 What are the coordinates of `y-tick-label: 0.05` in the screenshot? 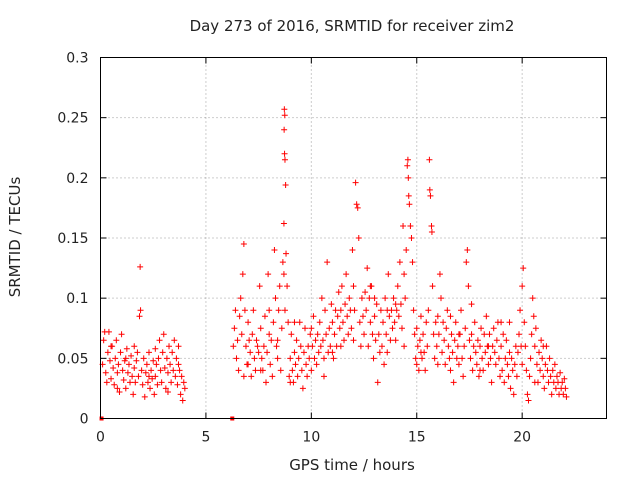 It's located at (72, 359).